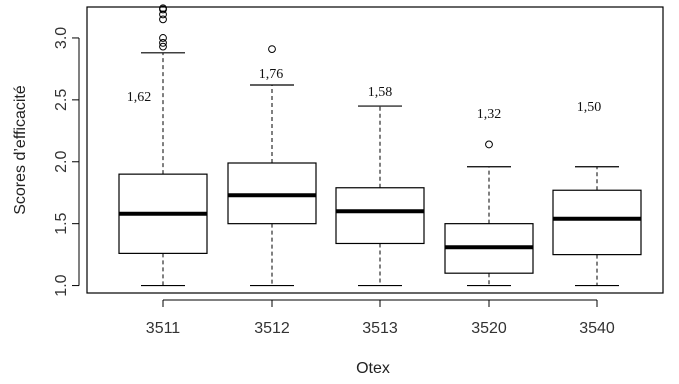 The image size is (679, 384). I want to click on y-tick-label: 2.0, so click(61, 162).